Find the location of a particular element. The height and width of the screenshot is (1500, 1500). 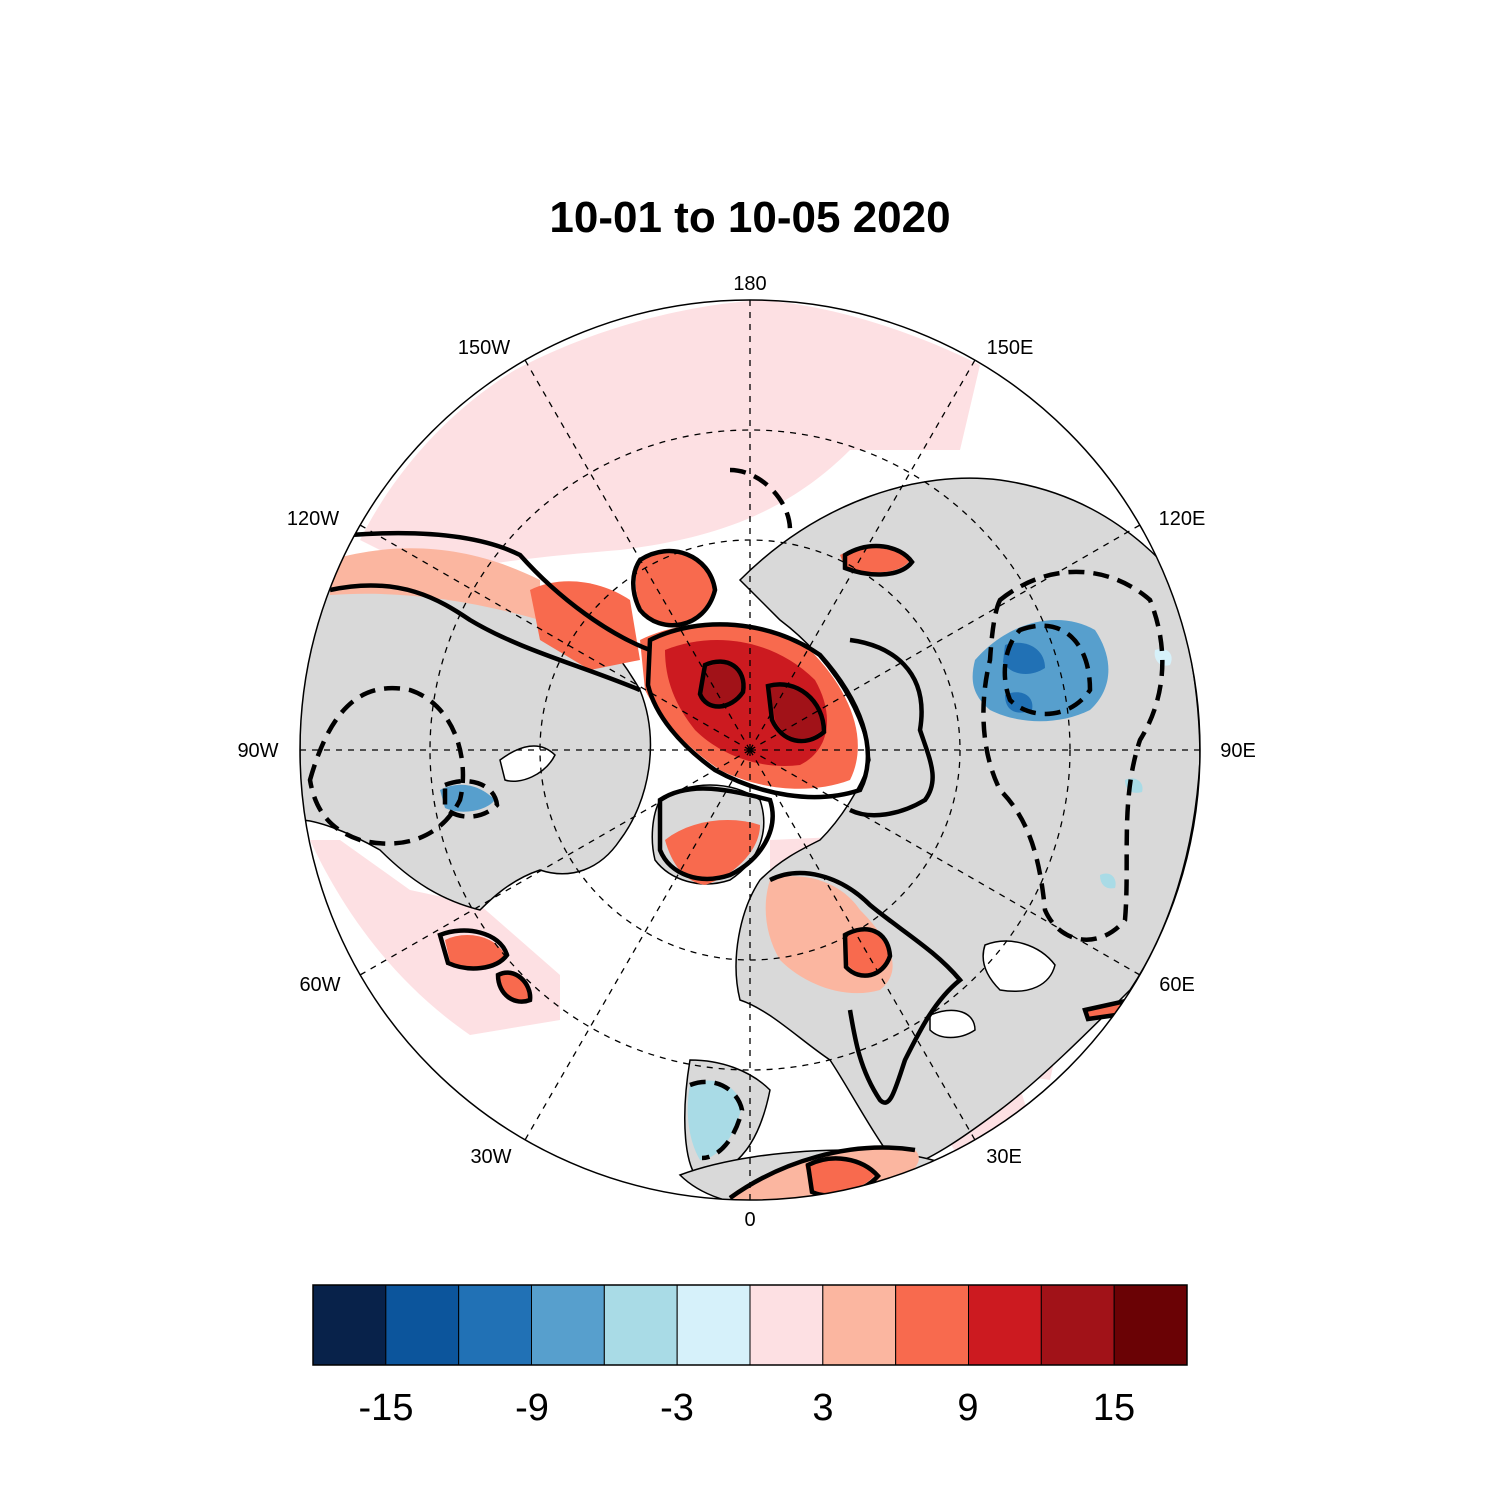

lon-label-30e: 30E is located at coordinates (1004, 1157).